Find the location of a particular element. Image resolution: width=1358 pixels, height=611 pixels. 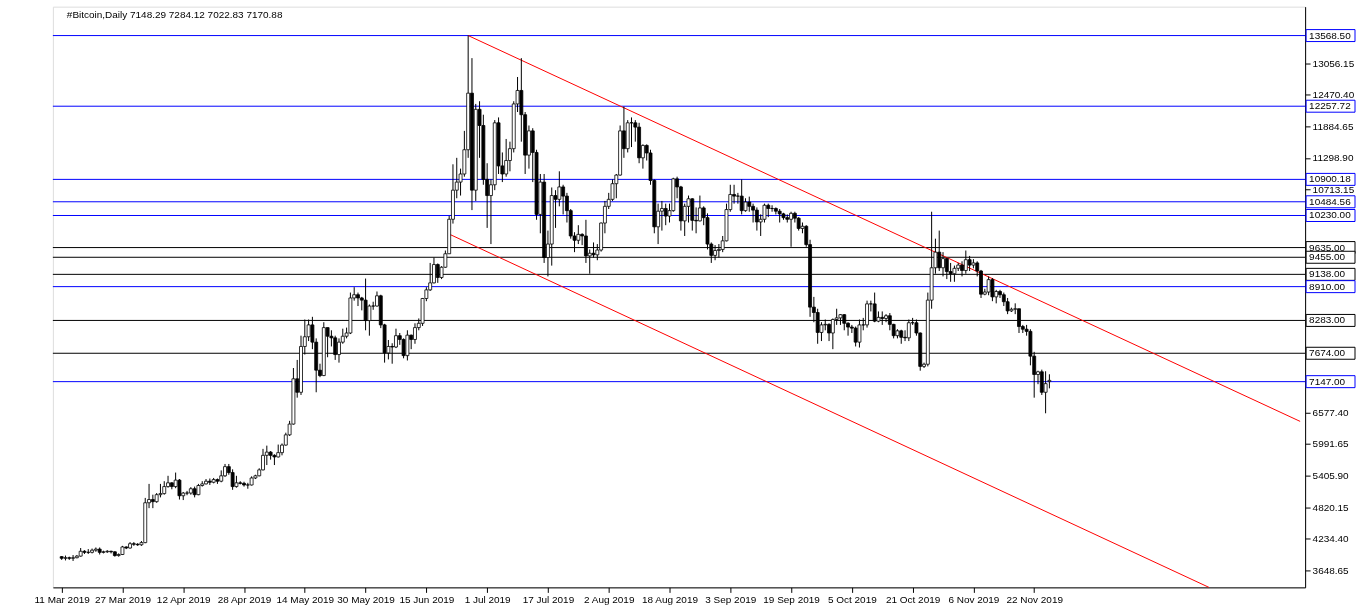

ref-line-label: 10230.00 is located at coordinates (1330, 215).